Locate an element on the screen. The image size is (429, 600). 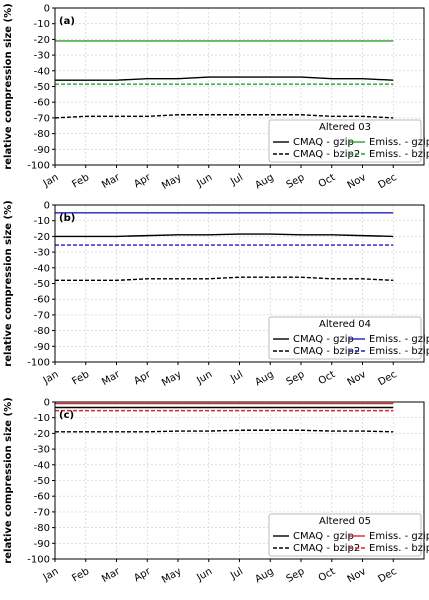
panel-label: (a) is located at coordinates (67, 21).